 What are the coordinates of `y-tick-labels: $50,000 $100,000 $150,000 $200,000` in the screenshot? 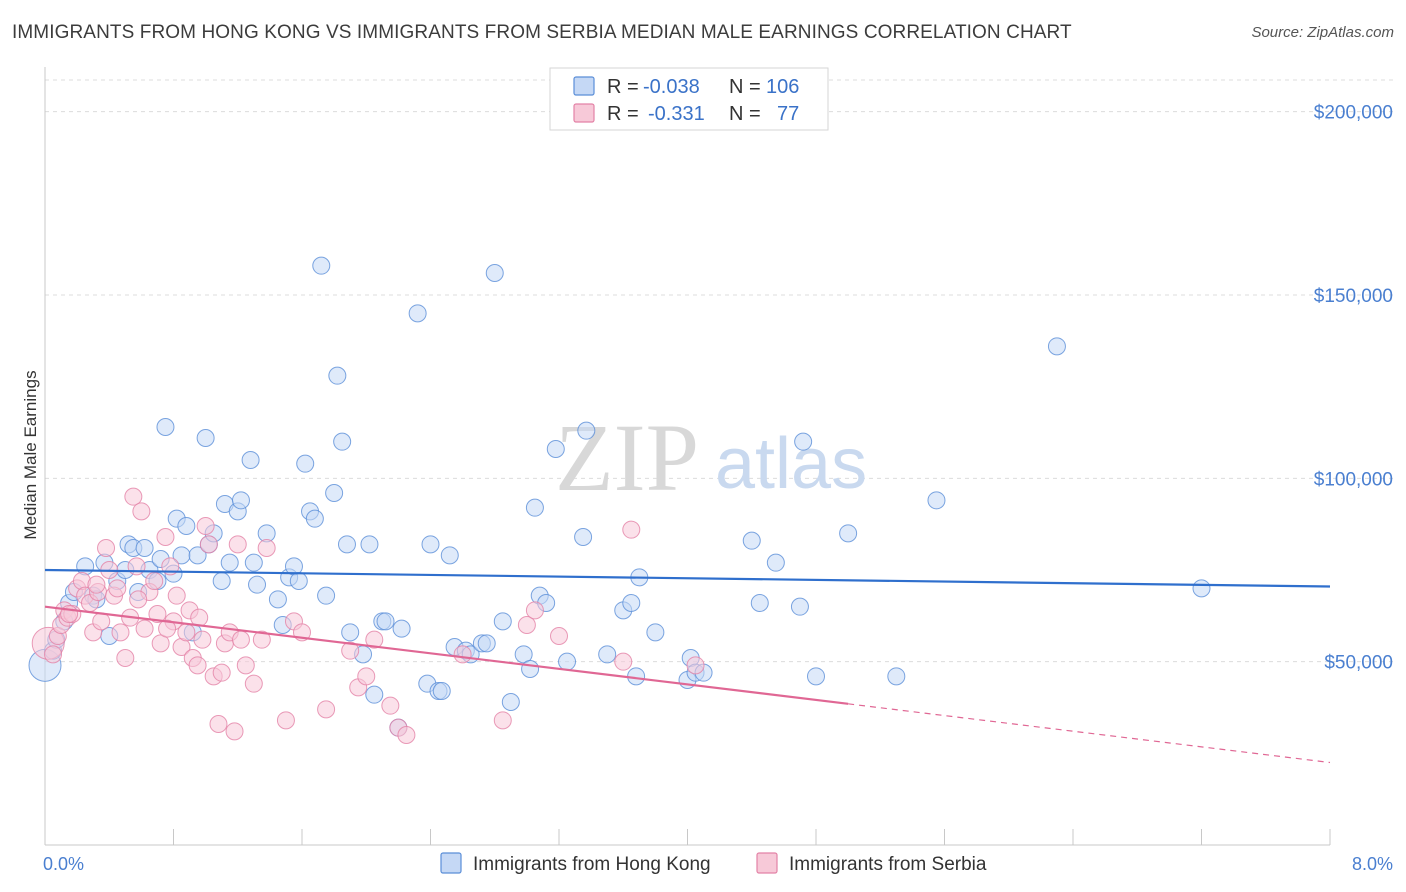 It's located at (1353, 388).